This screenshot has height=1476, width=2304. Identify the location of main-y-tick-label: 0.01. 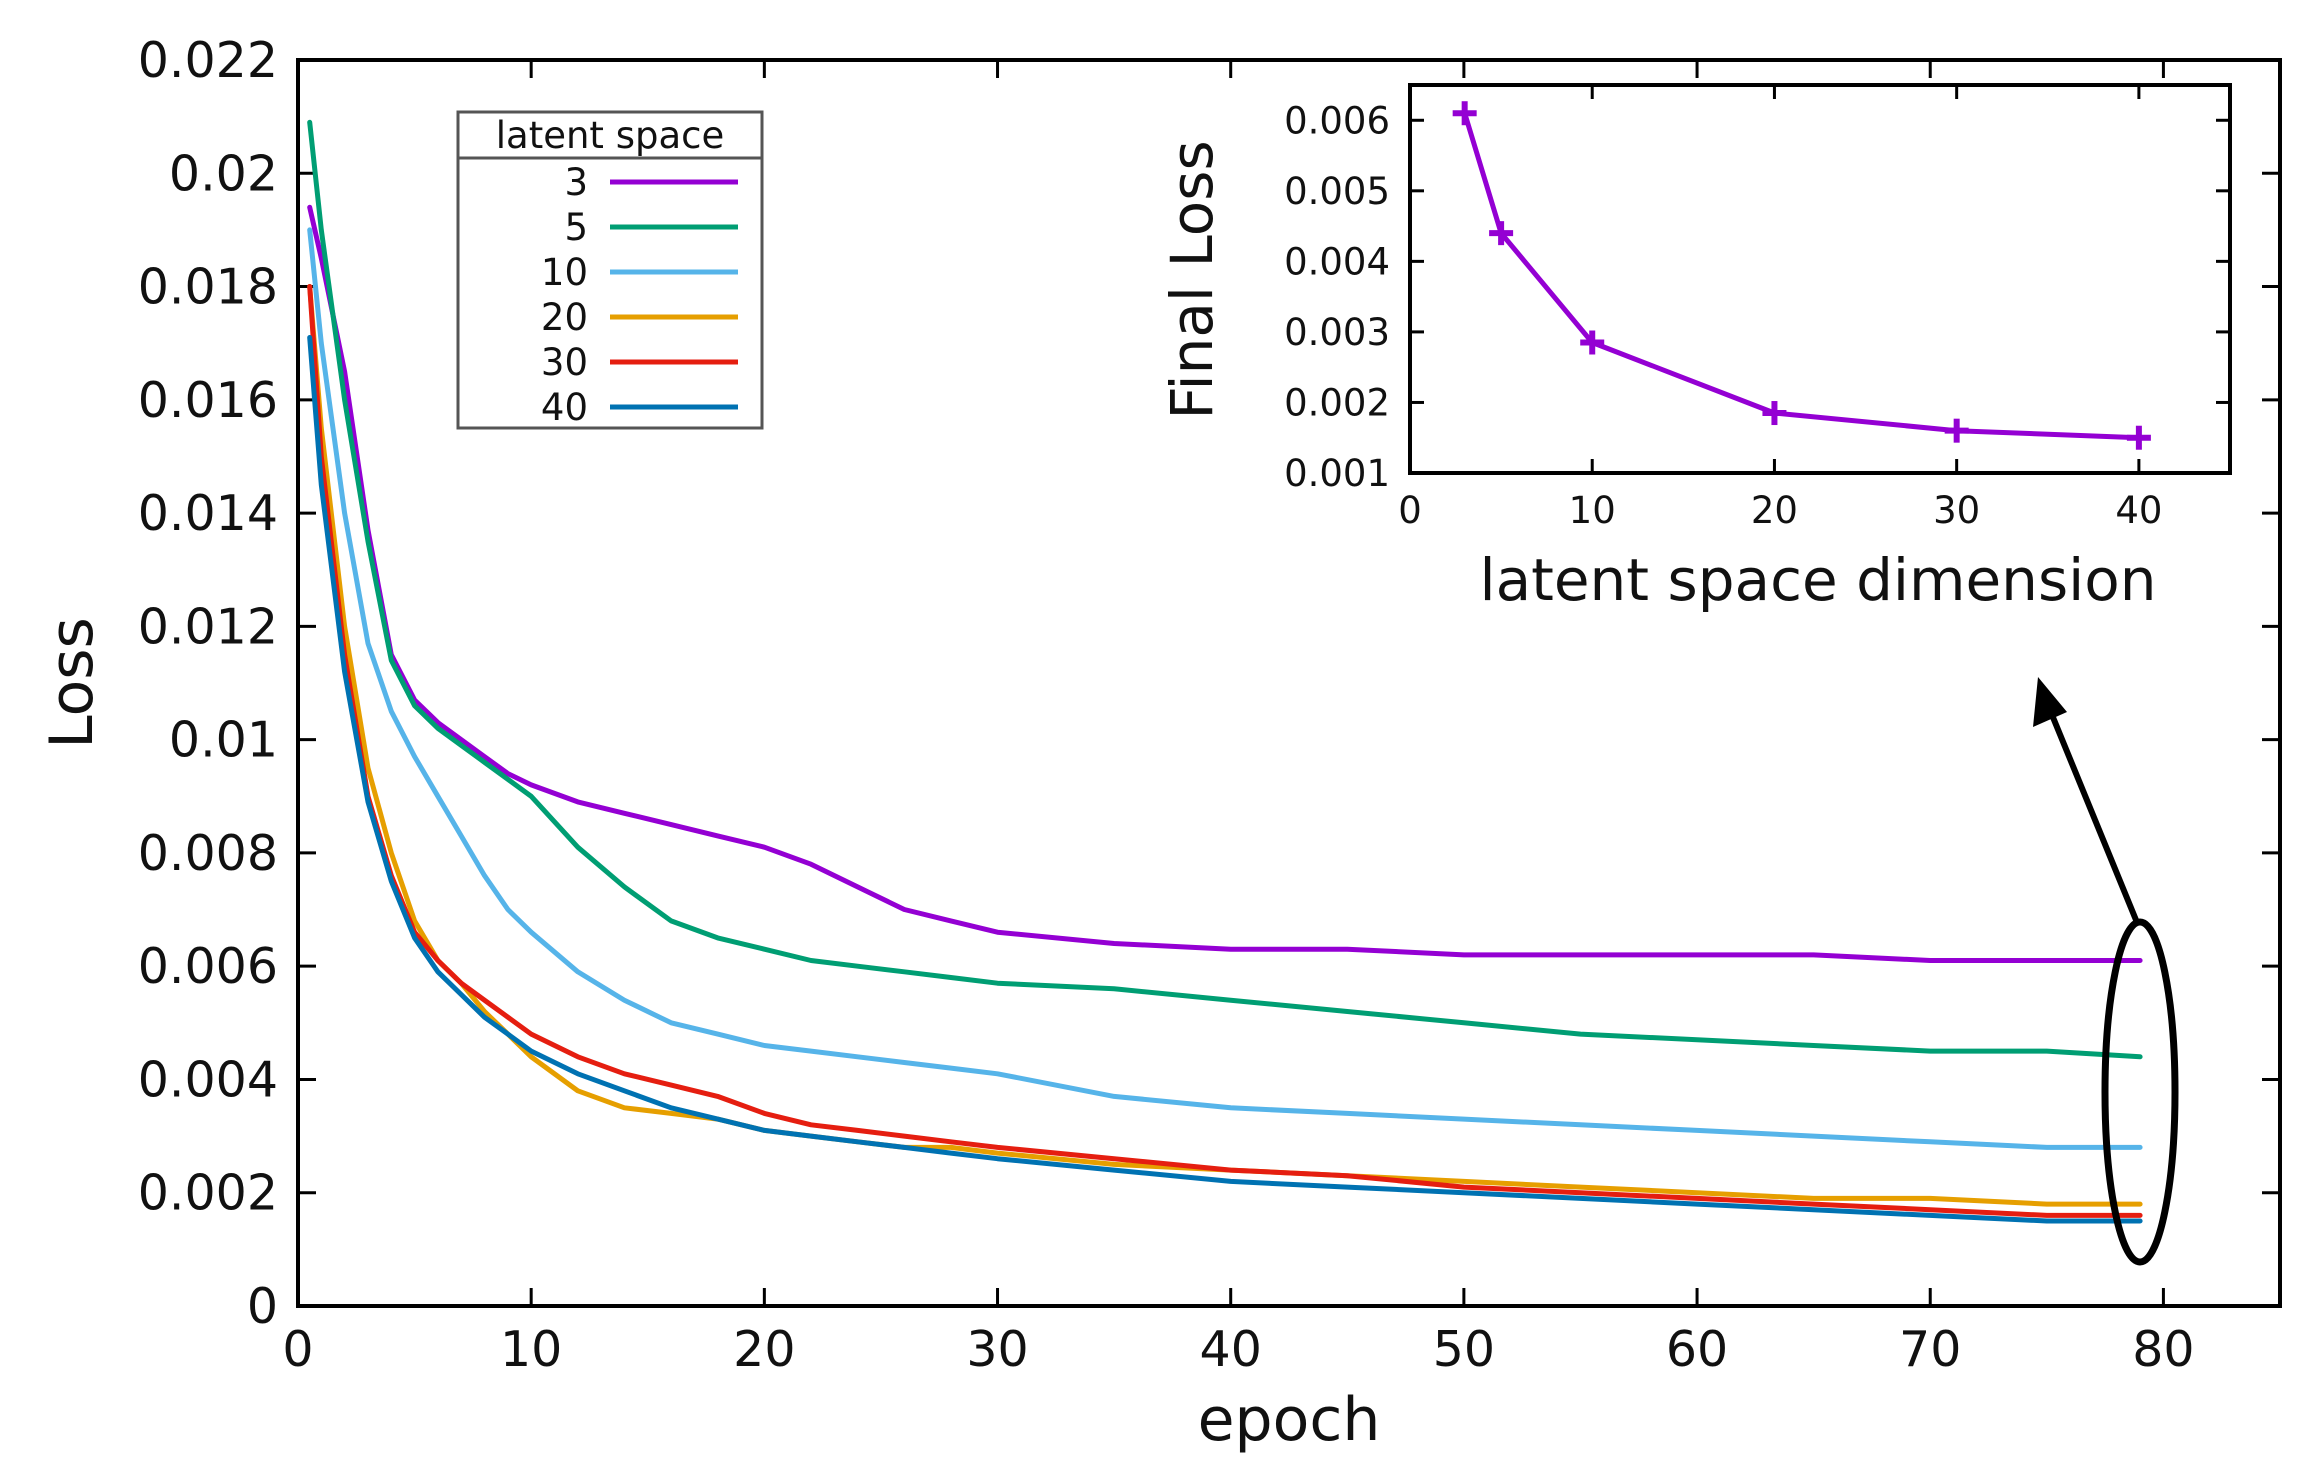
(223, 740).